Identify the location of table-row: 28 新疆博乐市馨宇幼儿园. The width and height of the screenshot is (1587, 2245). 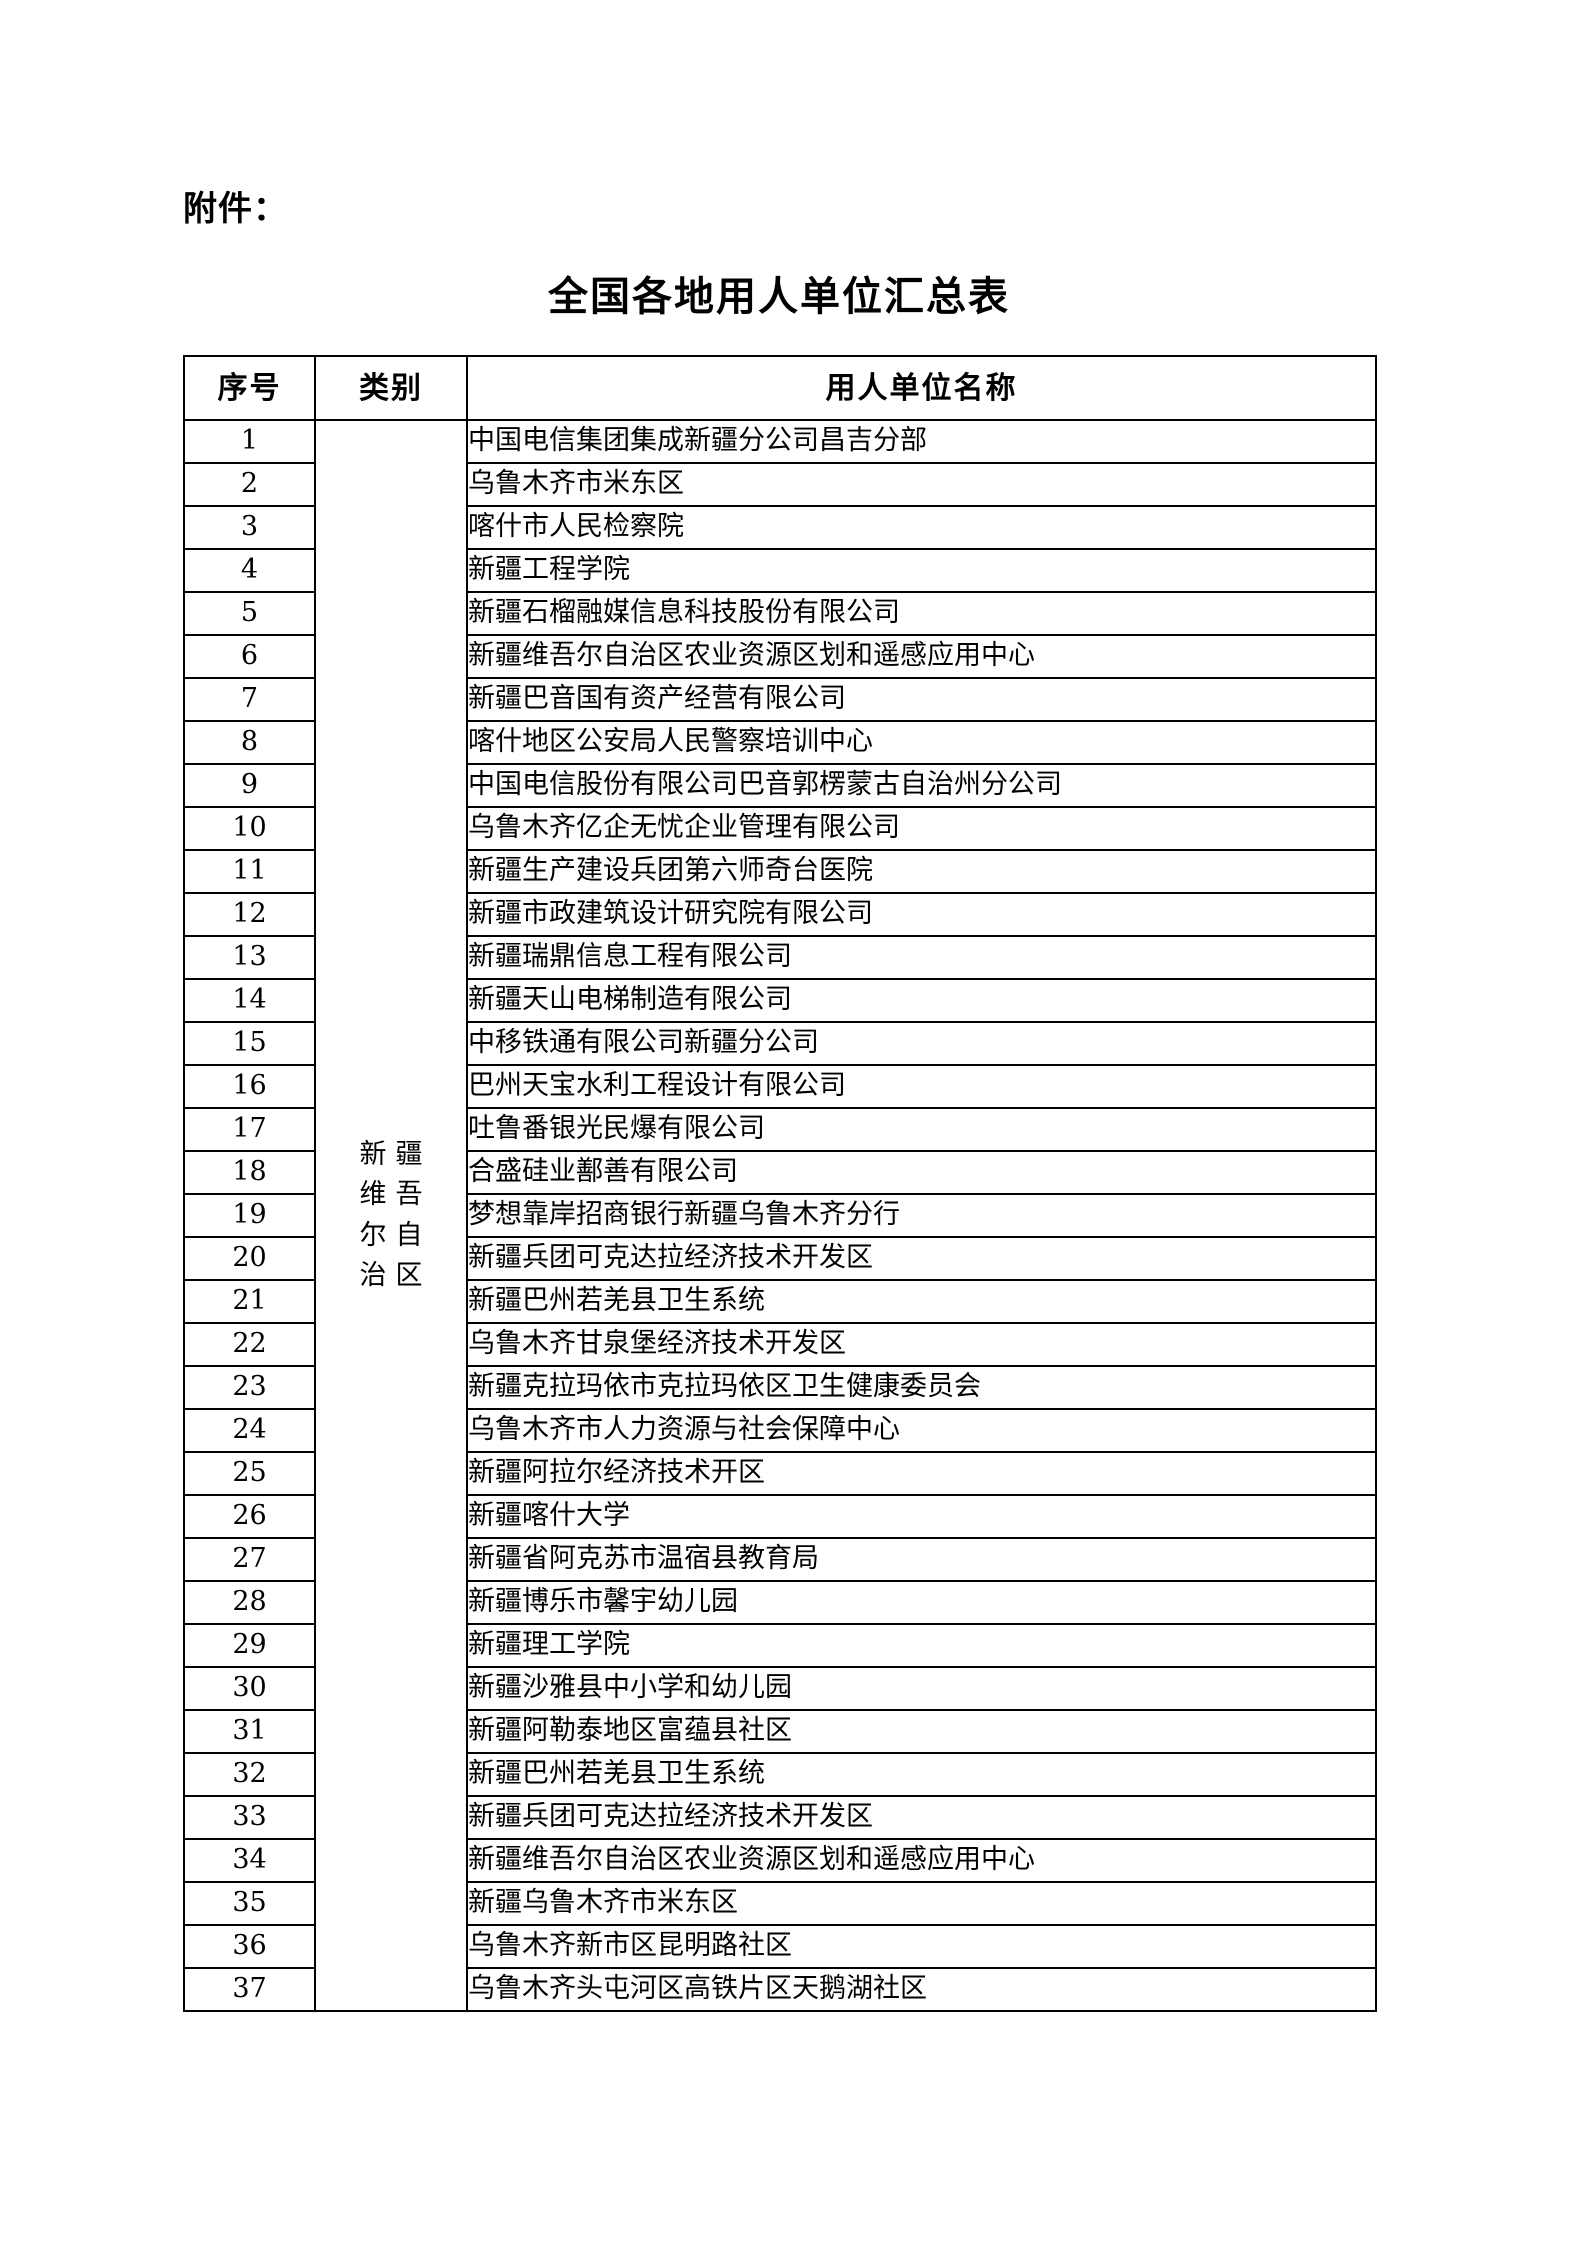
(780, 1602).